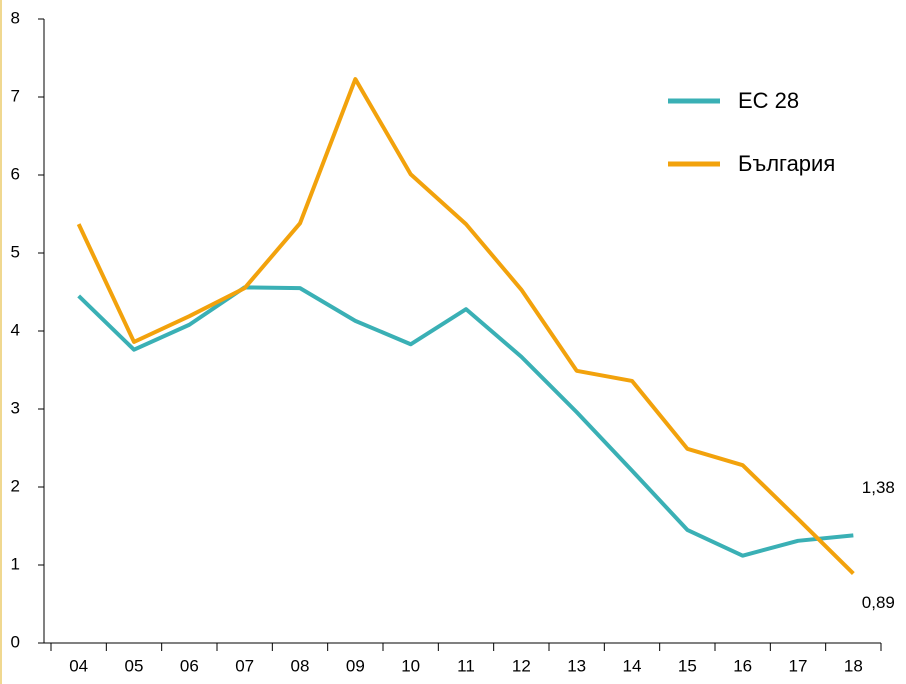  What do you see at coordinates (878, 602) in the screenshot?
I see `value-label: 0,89` at bounding box center [878, 602].